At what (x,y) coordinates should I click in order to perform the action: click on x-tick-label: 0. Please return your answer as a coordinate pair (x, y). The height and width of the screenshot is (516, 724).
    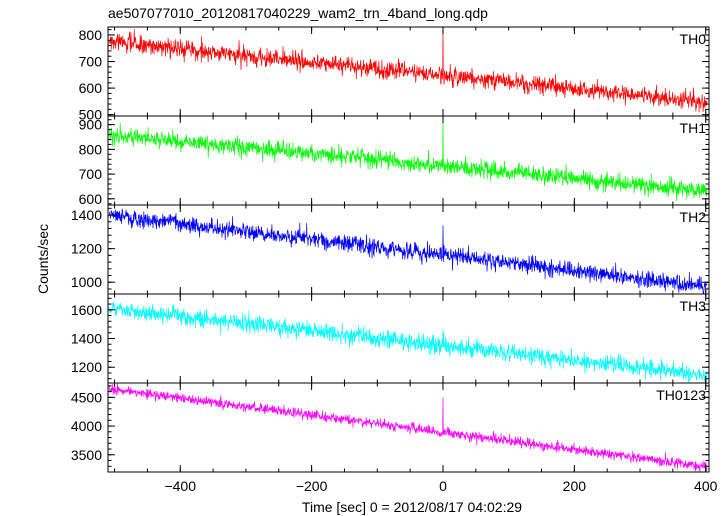
    Looking at the image, I should click on (443, 486).